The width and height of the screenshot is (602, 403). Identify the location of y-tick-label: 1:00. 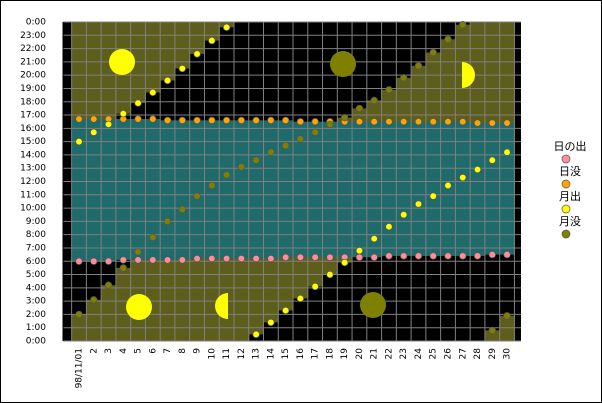
(36, 328).